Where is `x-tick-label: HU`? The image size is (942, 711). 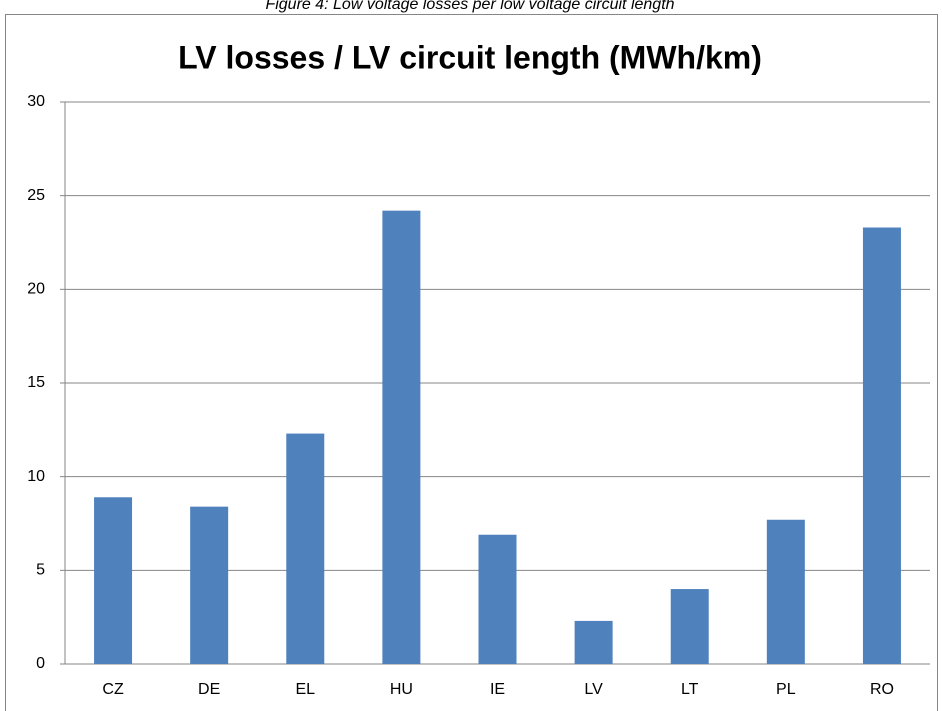
x-tick-label: HU is located at coordinates (401, 689).